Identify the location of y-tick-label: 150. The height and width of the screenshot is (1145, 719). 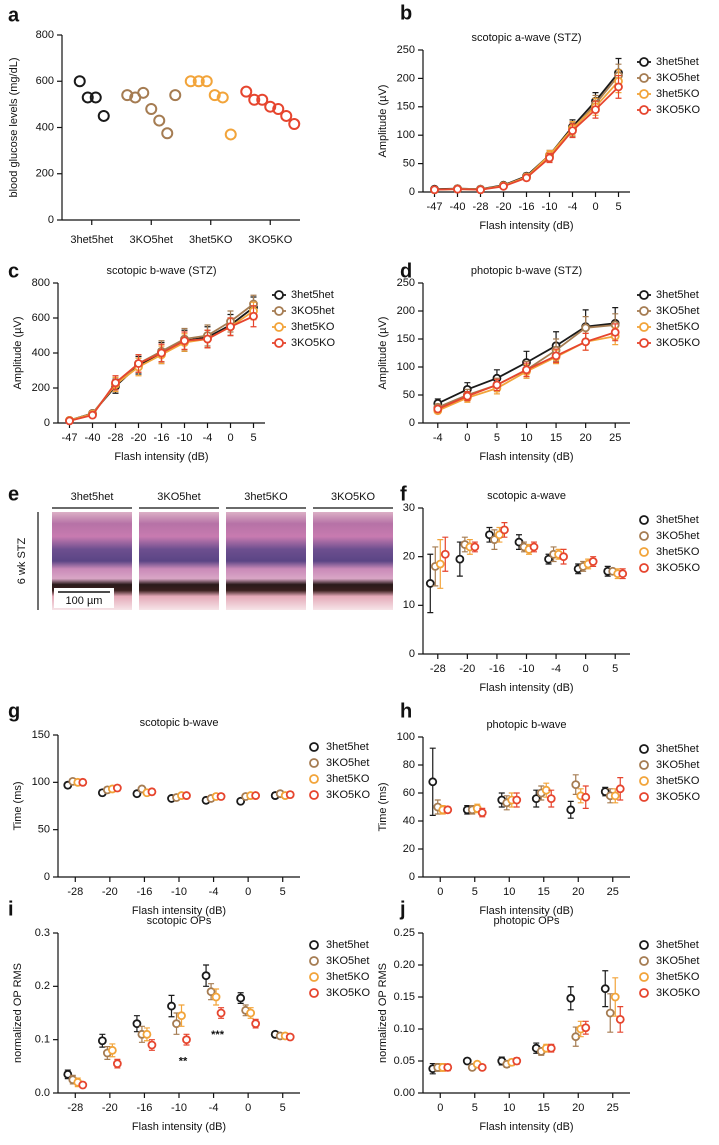
(406, 107).